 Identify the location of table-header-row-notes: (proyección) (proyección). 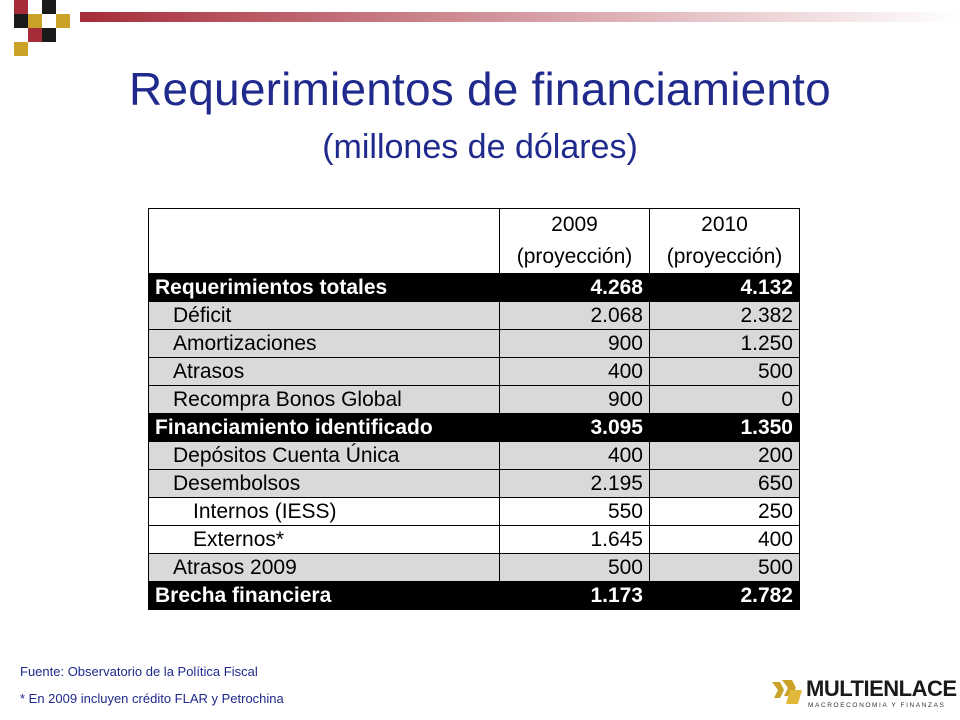
(474, 257).